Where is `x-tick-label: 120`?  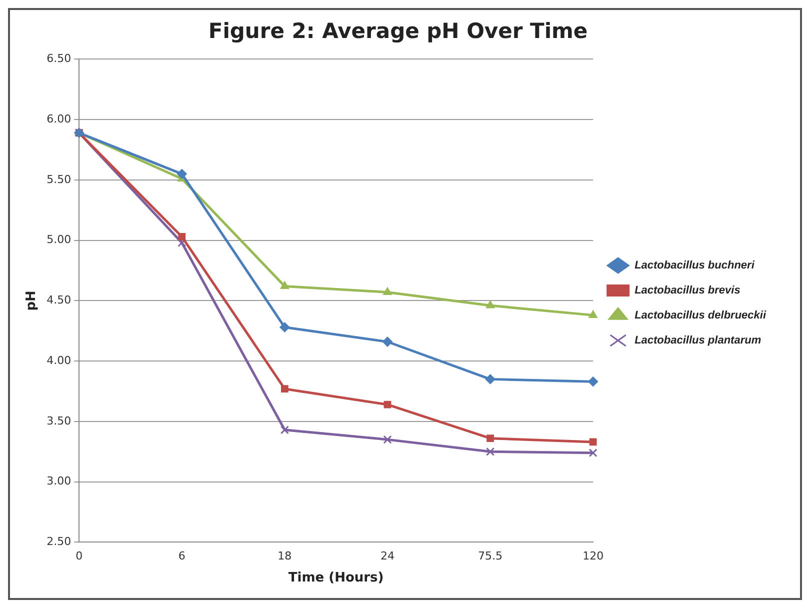
x-tick-label: 120 is located at coordinates (593, 556).